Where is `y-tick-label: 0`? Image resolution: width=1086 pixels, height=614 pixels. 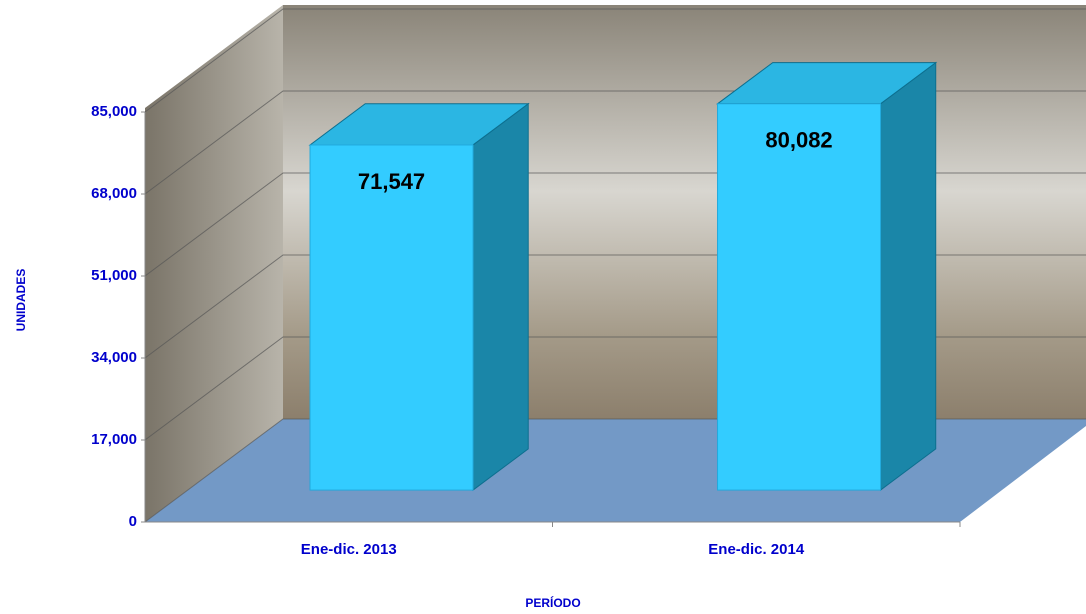 y-tick-label: 0 is located at coordinates (133, 521).